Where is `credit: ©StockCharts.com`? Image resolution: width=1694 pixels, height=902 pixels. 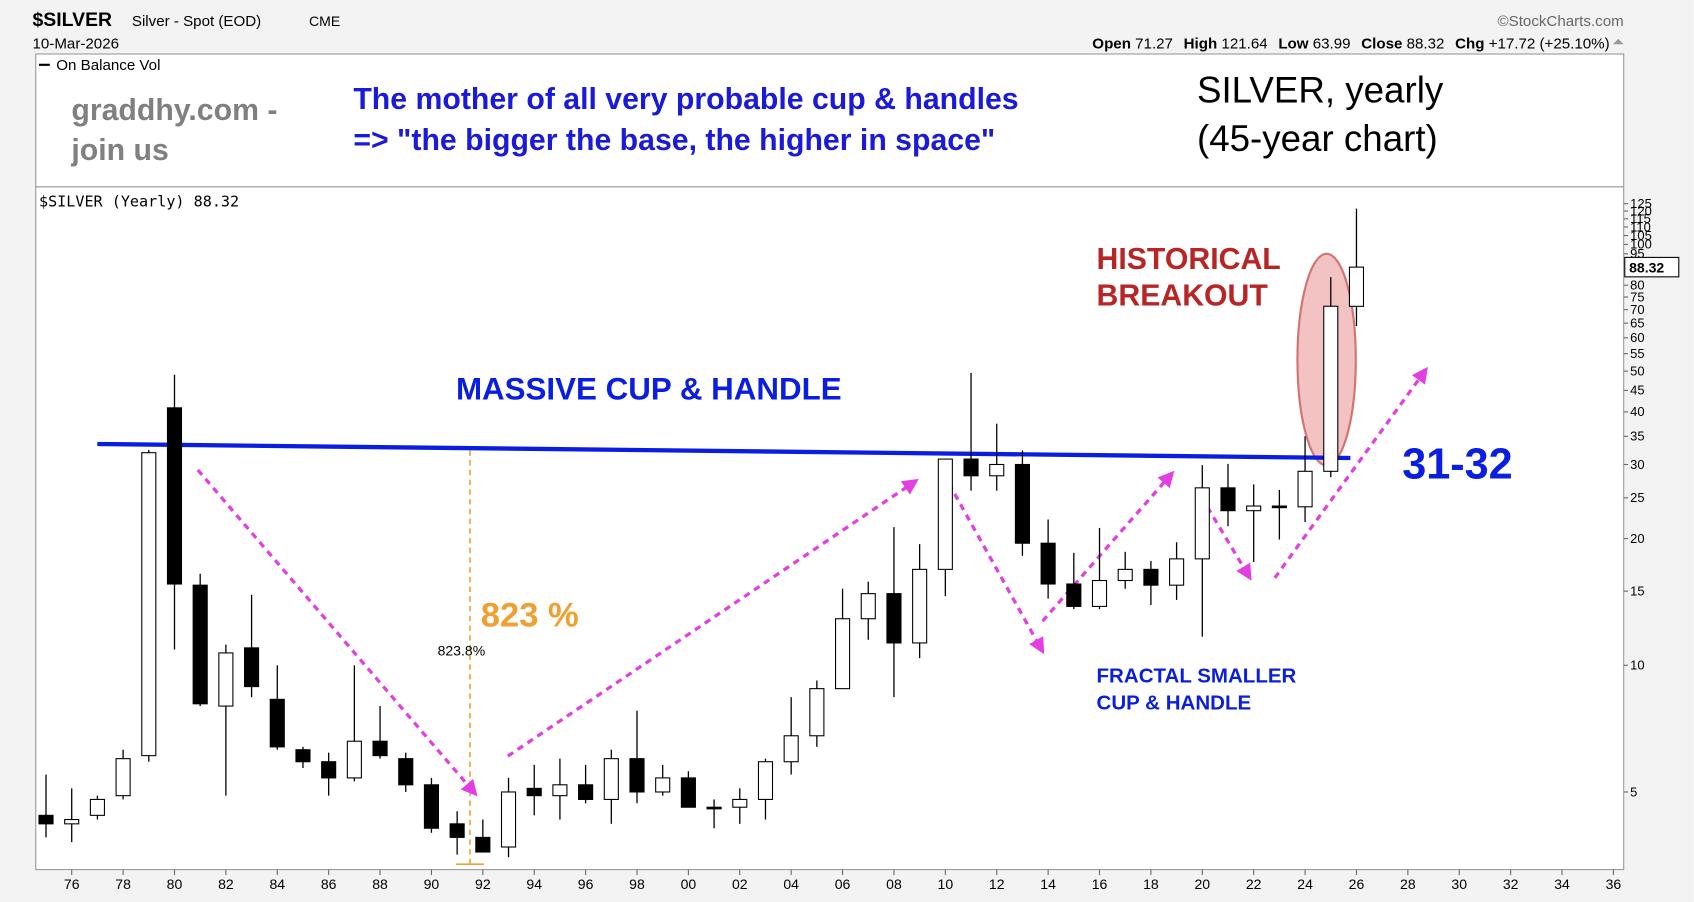
credit: ©StockCharts.com is located at coordinates (1561, 21).